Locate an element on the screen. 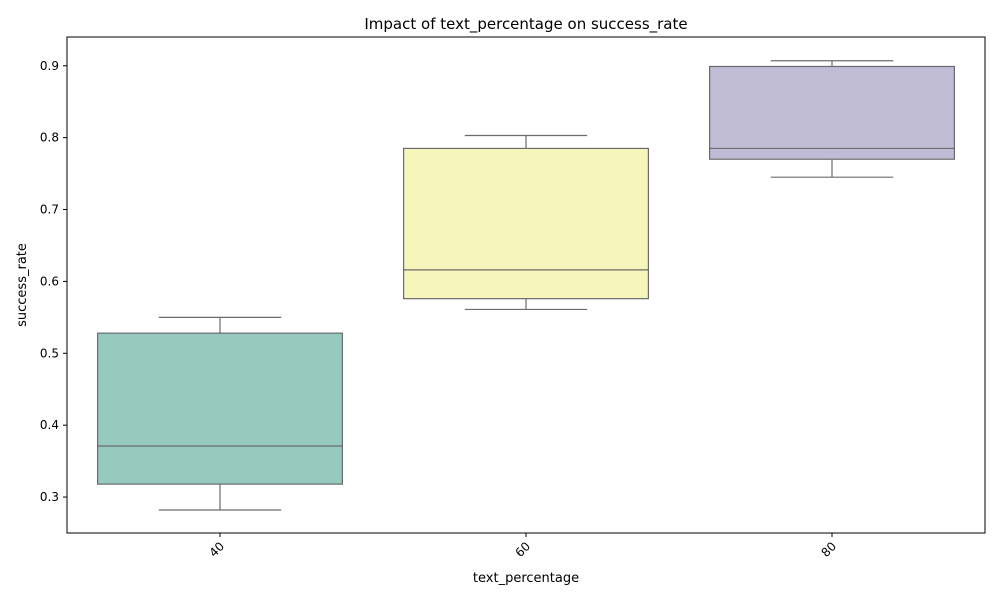 The height and width of the screenshot is (600, 1000). y-tick-label: 0.7 is located at coordinates (49, 210).